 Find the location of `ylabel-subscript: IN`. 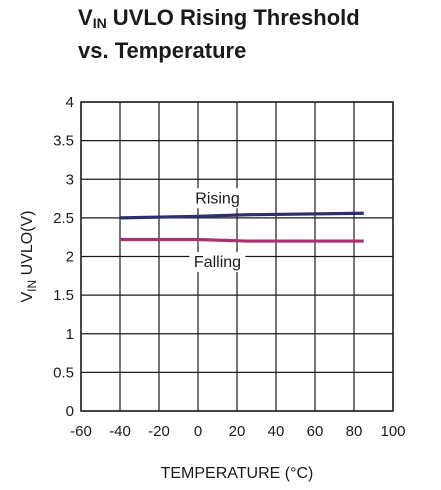

ylabel-subscript: IN is located at coordinates (32, 286).